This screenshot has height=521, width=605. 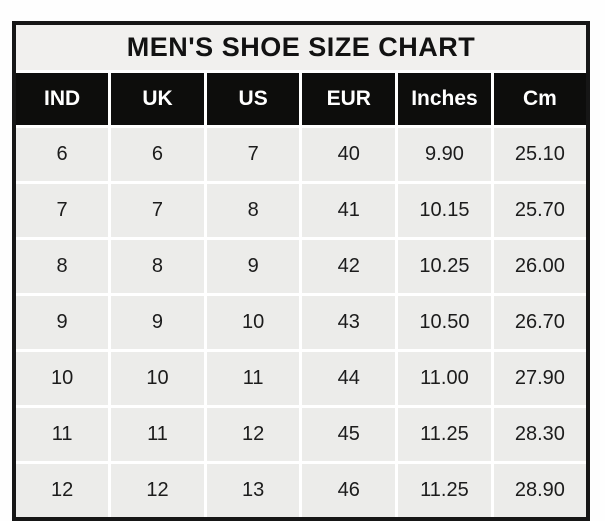 I want to click on cell-cm: 25.70, so click(x=540, y=210).